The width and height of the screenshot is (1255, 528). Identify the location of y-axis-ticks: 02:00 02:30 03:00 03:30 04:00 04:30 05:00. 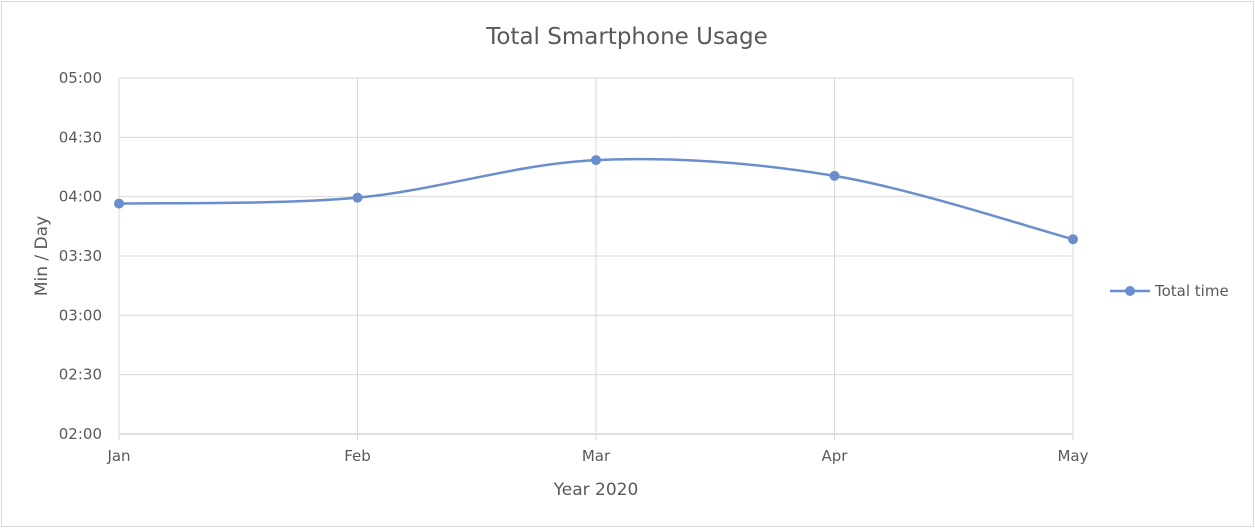
(80, 256).